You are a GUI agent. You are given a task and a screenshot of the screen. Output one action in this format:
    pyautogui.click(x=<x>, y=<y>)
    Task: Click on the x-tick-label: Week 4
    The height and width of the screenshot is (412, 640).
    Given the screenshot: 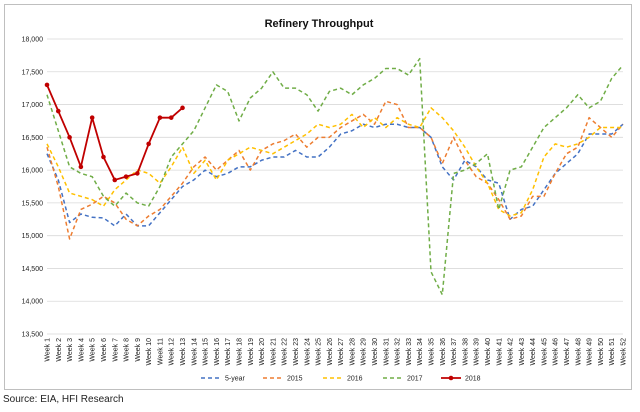 What is the action you would take?
    pyautogui.click(x=81, y=350)
    